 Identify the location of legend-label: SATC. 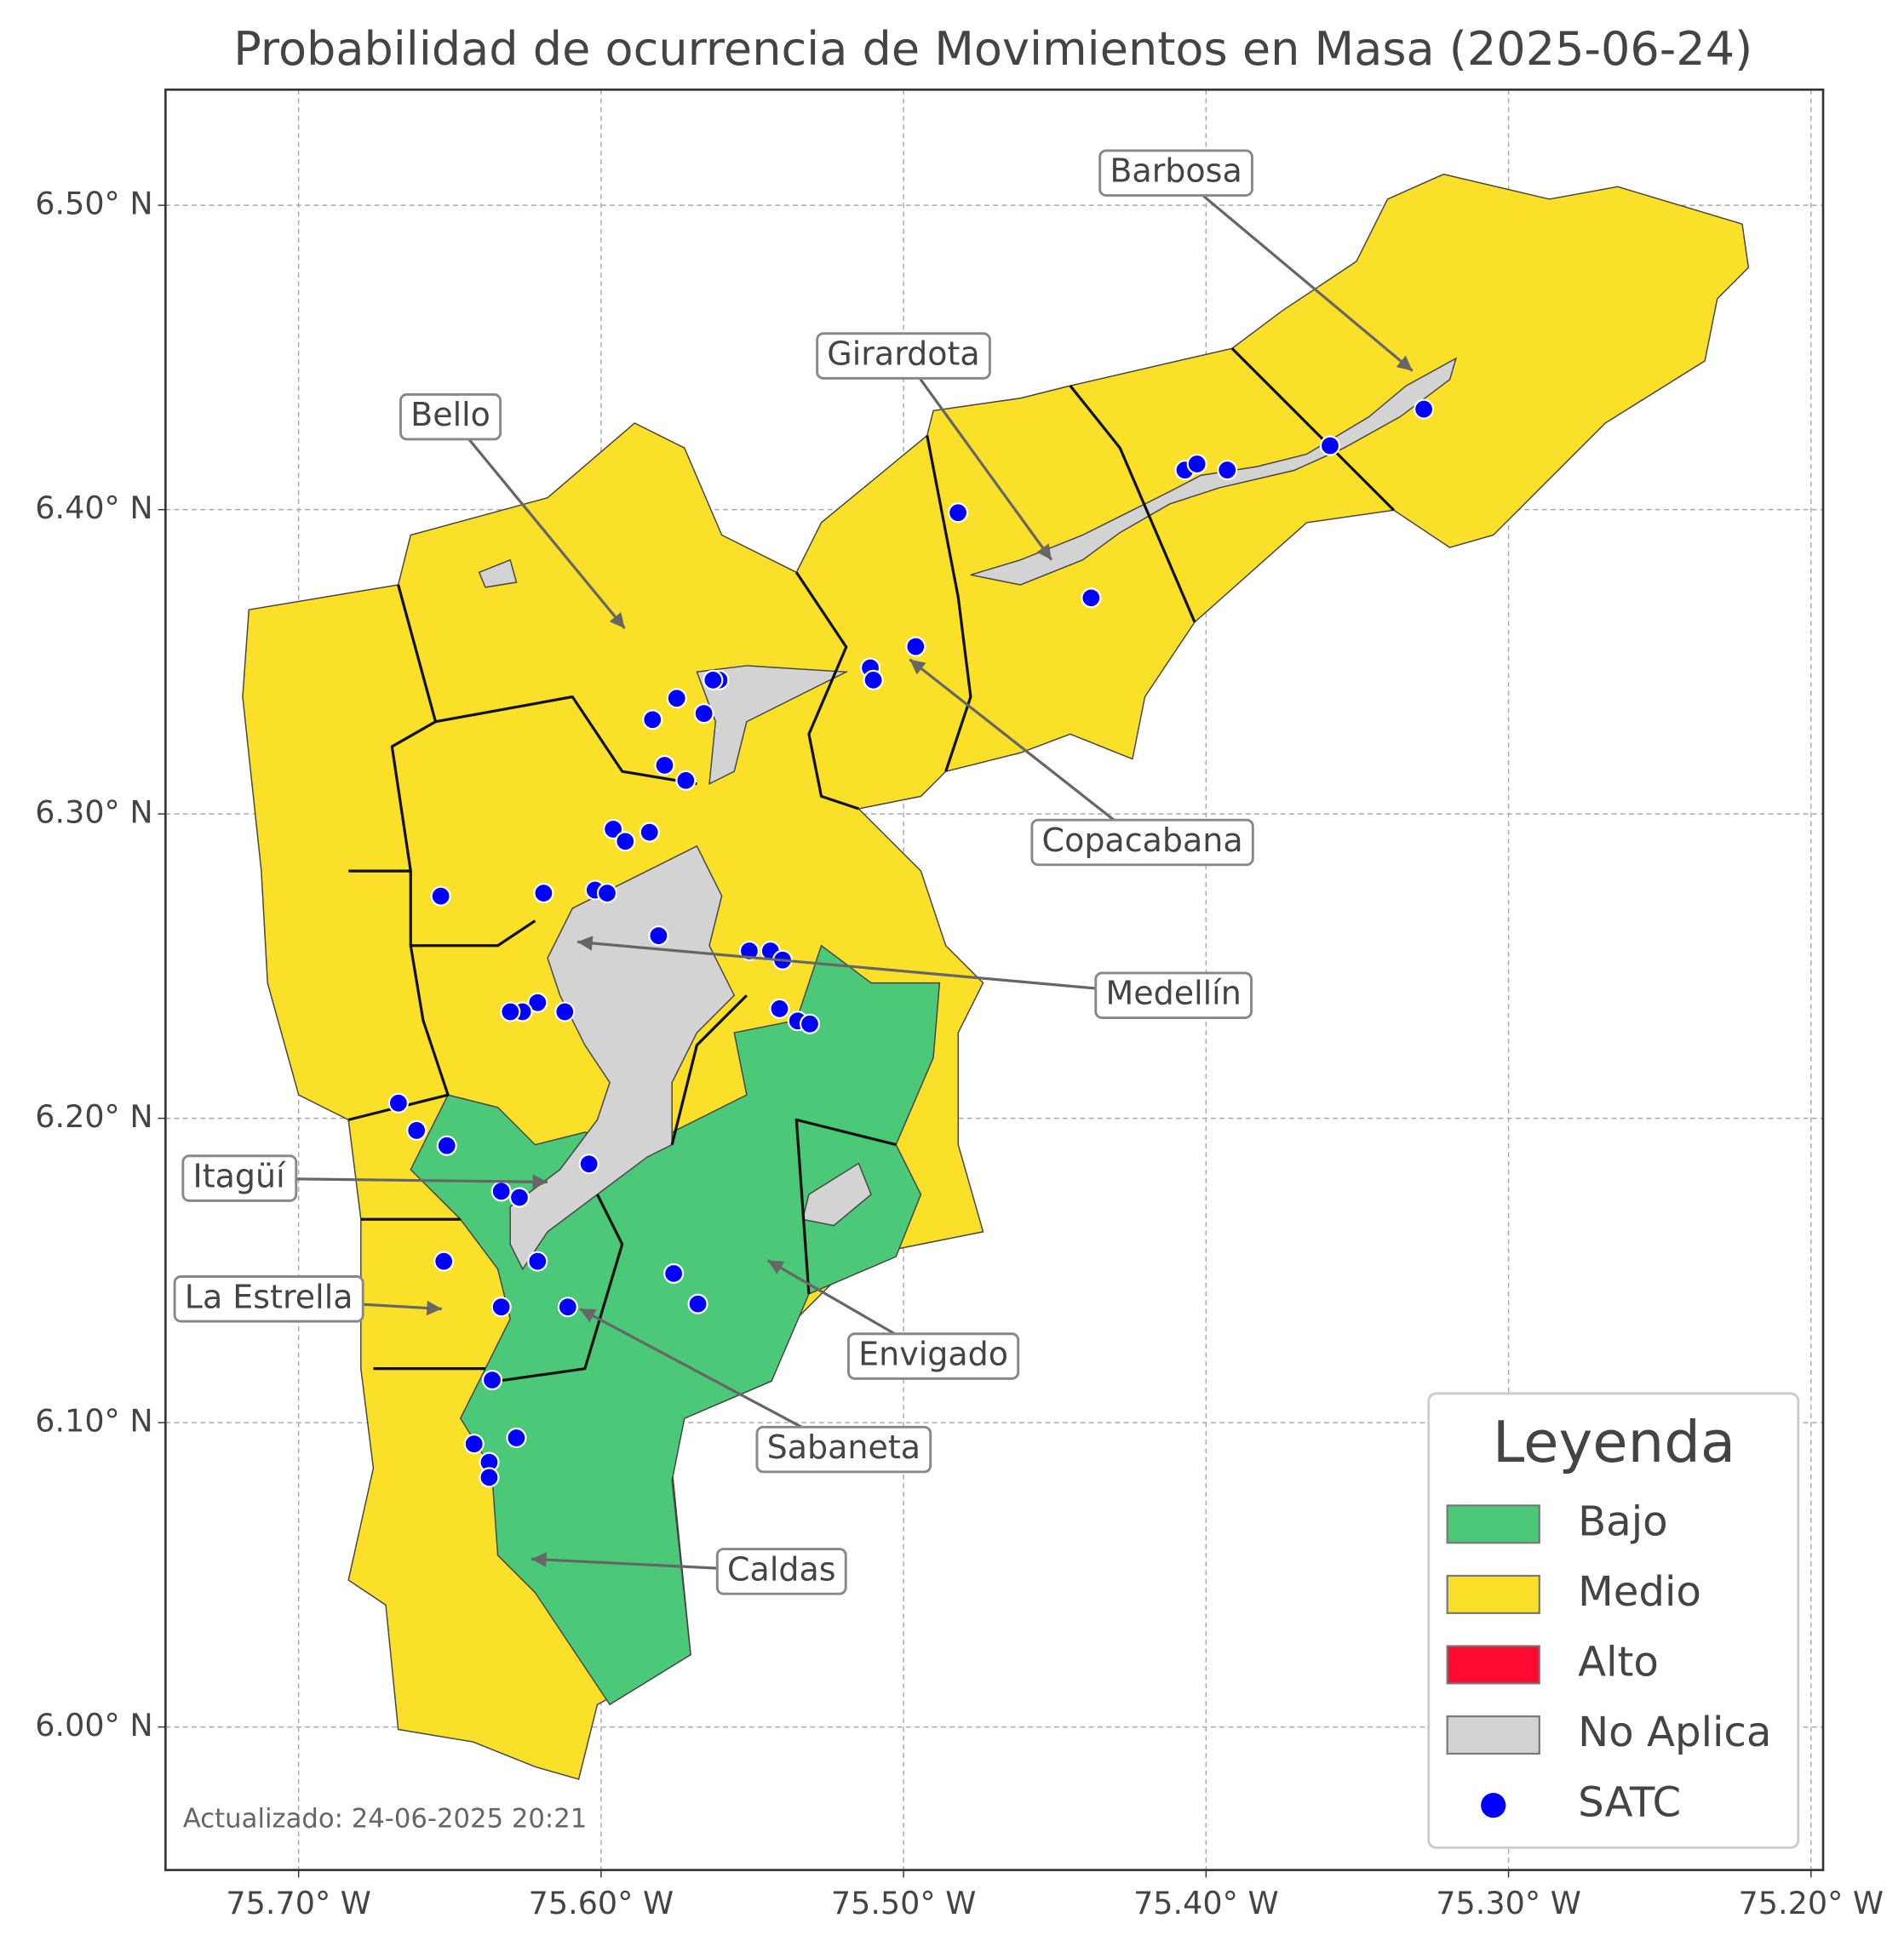
(1630, 1803).